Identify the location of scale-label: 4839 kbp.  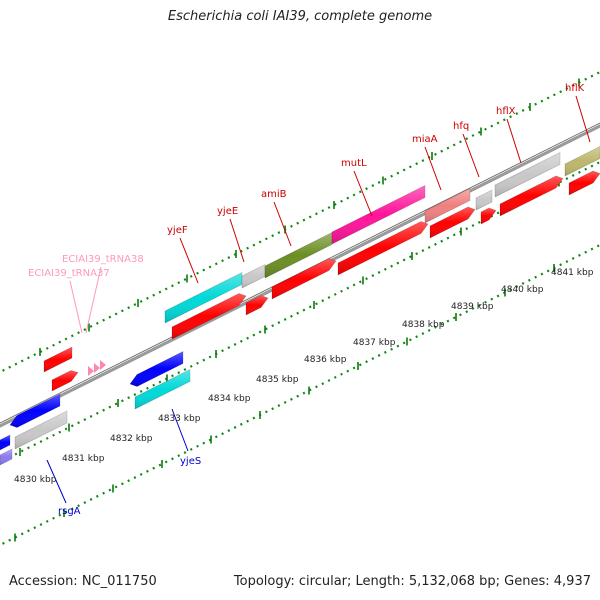
(472, 307).